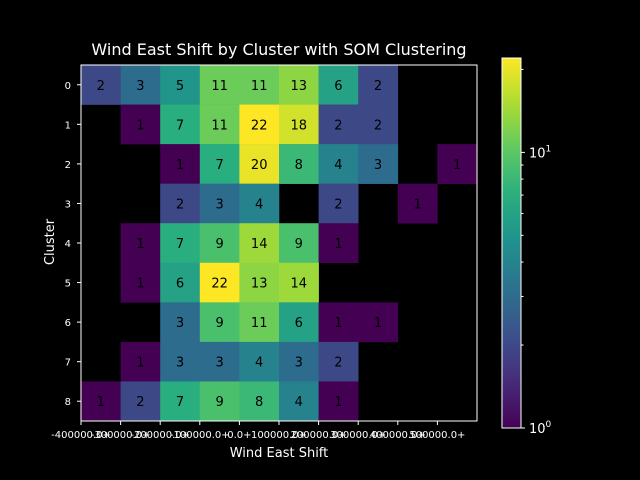 This screenshot has width=640, height=480. Describe the element at coordinates (279, 435) in the screenshot. I see `x-tick-label: 100000.0+` at that location.